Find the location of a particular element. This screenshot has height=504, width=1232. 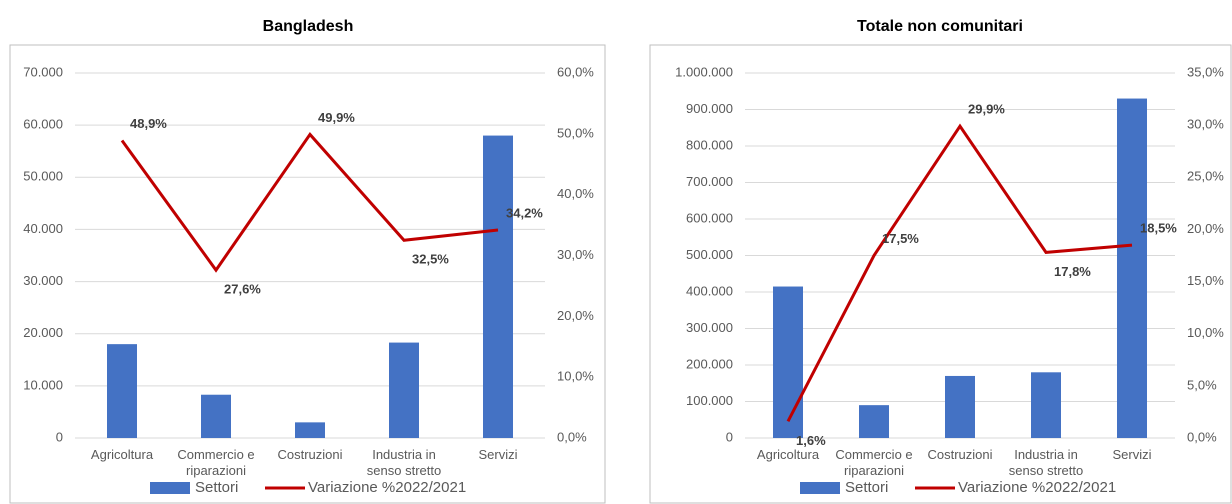

data-label: 32,5% is located at coordinates (430, 259).